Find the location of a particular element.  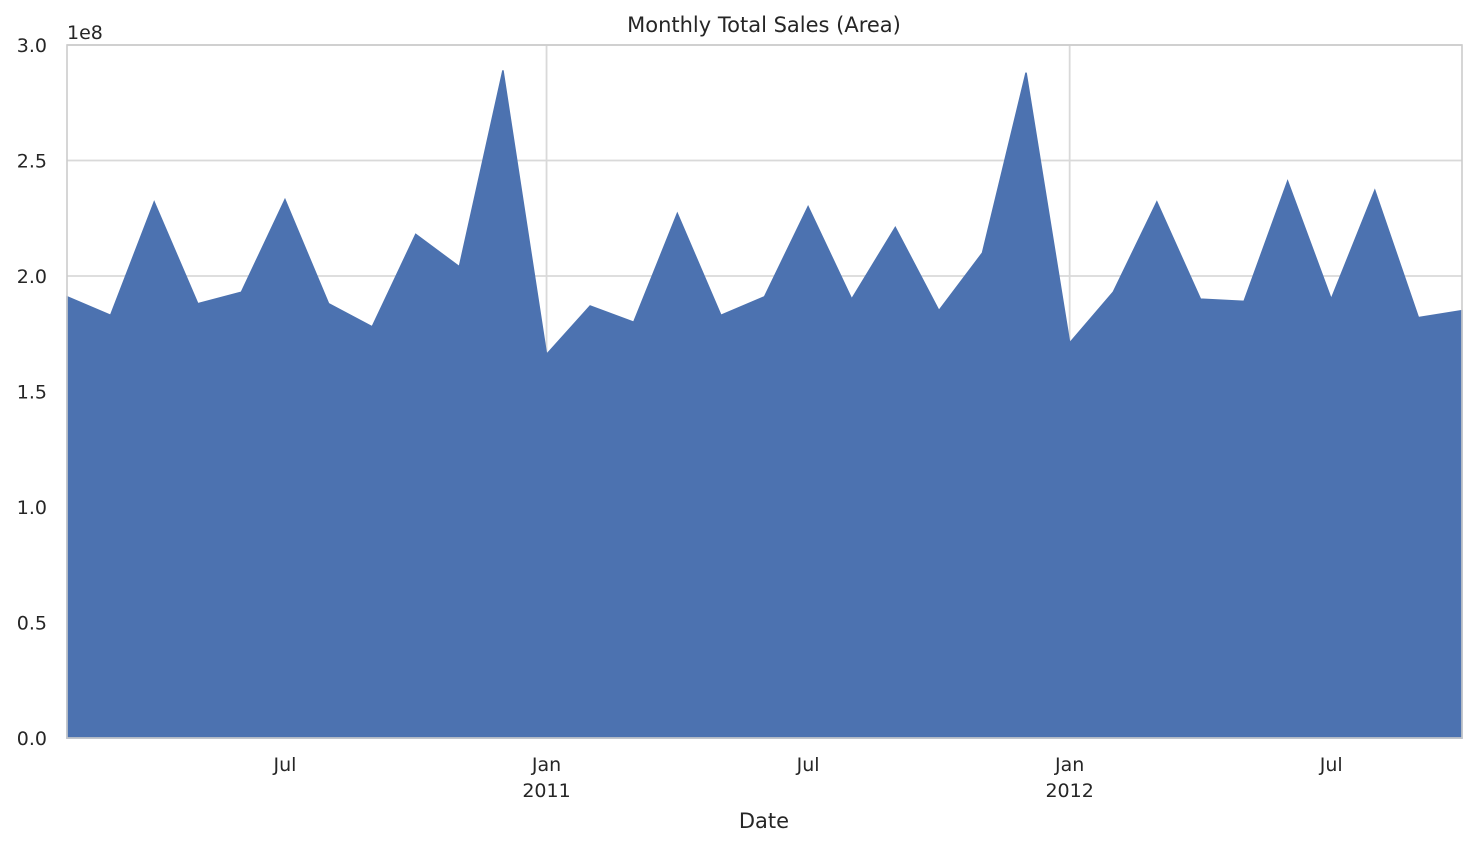

x-axis-label: Date is located at coordinates (764, 821).